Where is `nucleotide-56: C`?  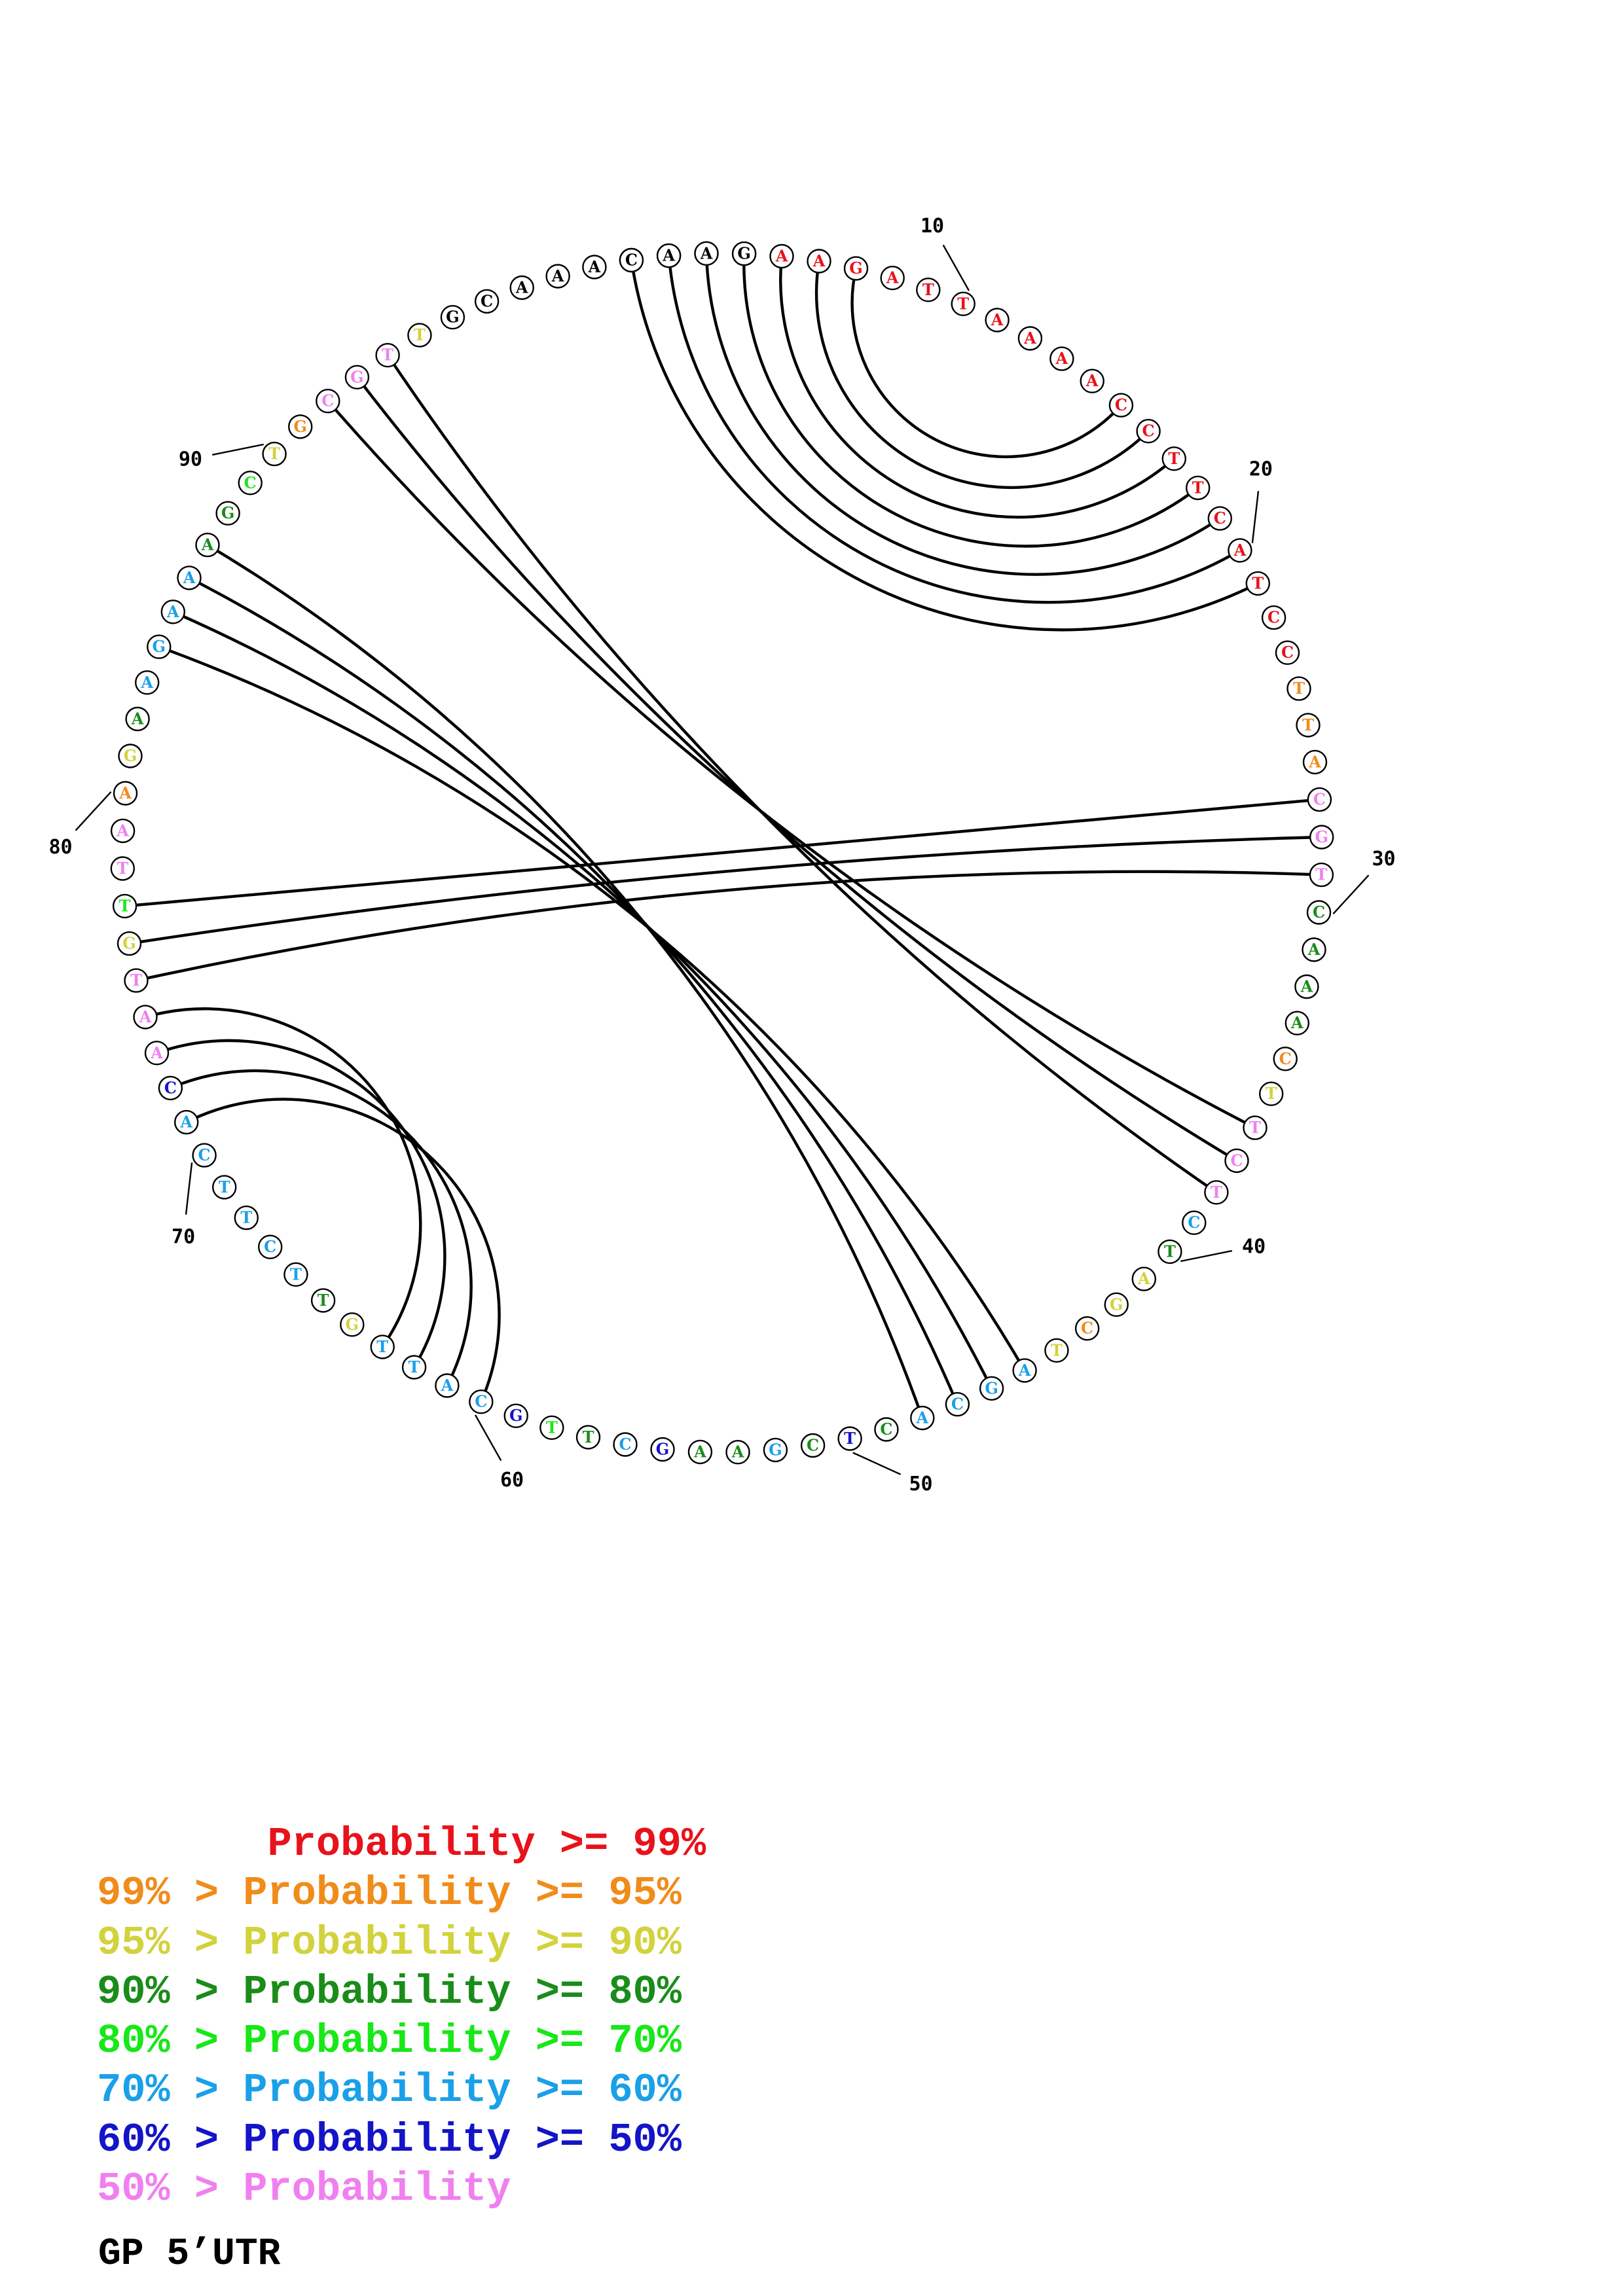
nucleotide-56: C is located at coordinates (625, 1444).